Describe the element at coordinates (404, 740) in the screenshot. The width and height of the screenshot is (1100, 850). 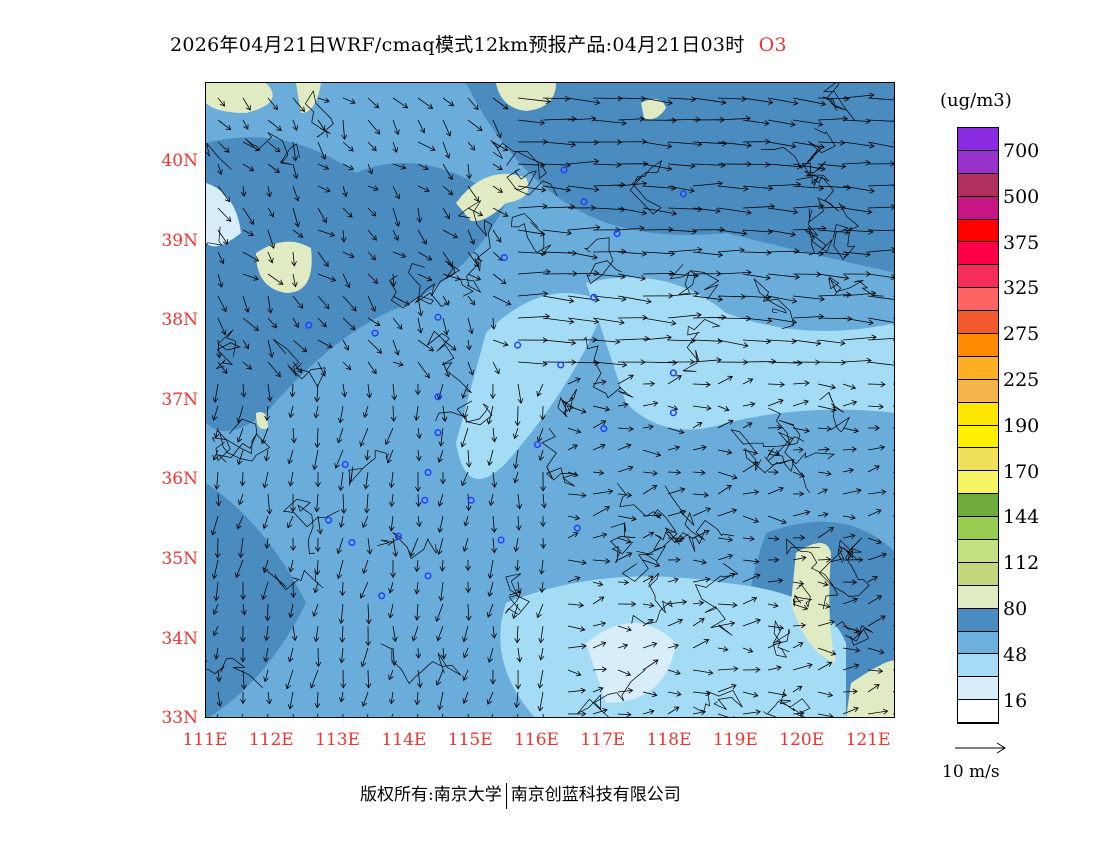
I see `lon-label: 114E` at that location.